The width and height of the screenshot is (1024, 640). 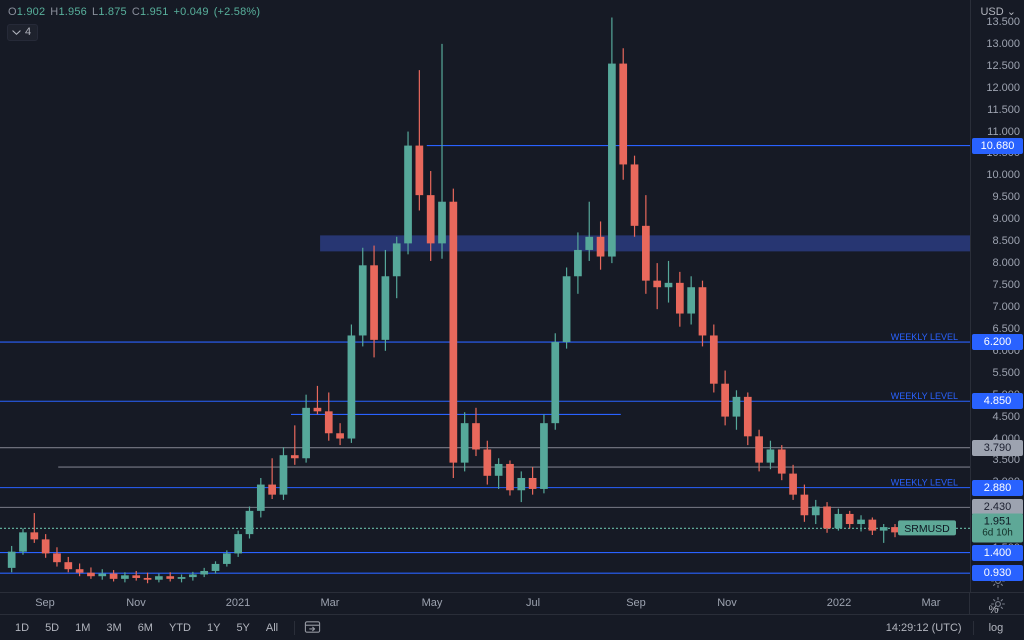 I want to click on timeframe-button-1m: 1M, so click(x=82, y=628).